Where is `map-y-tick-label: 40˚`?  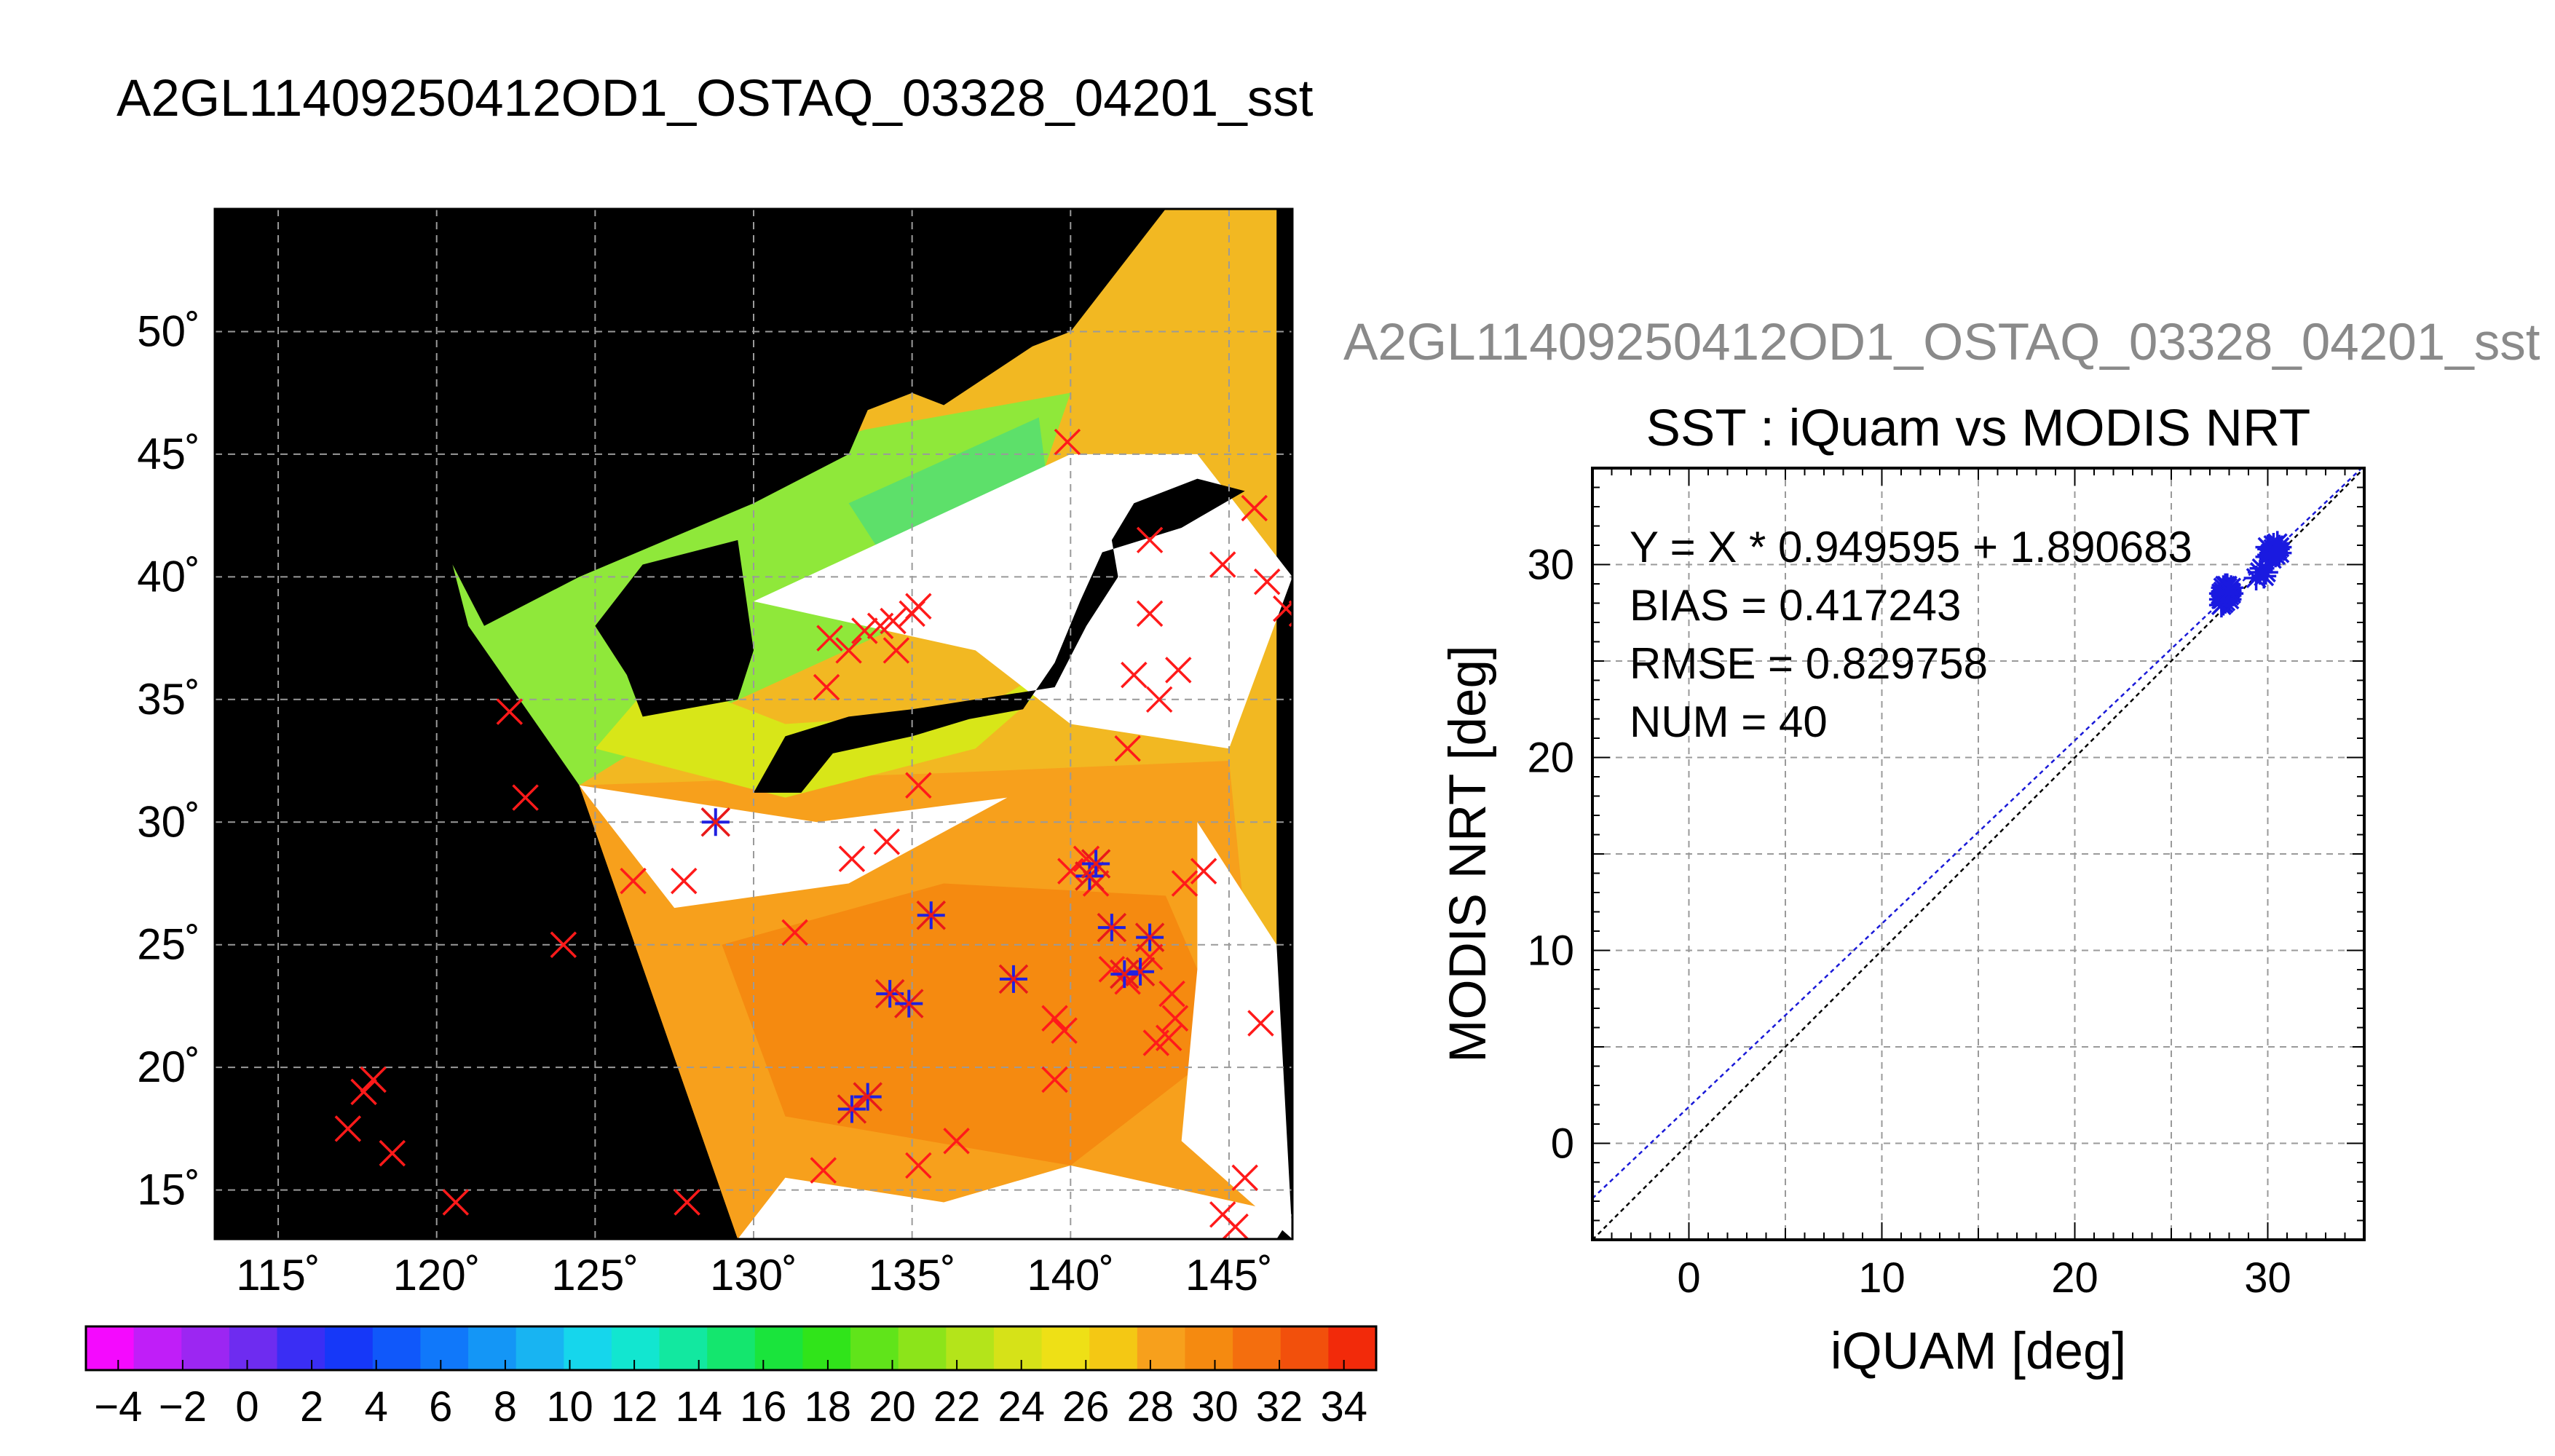
map-y-tick-label: 40˚ is located at coordinates (168, 576).